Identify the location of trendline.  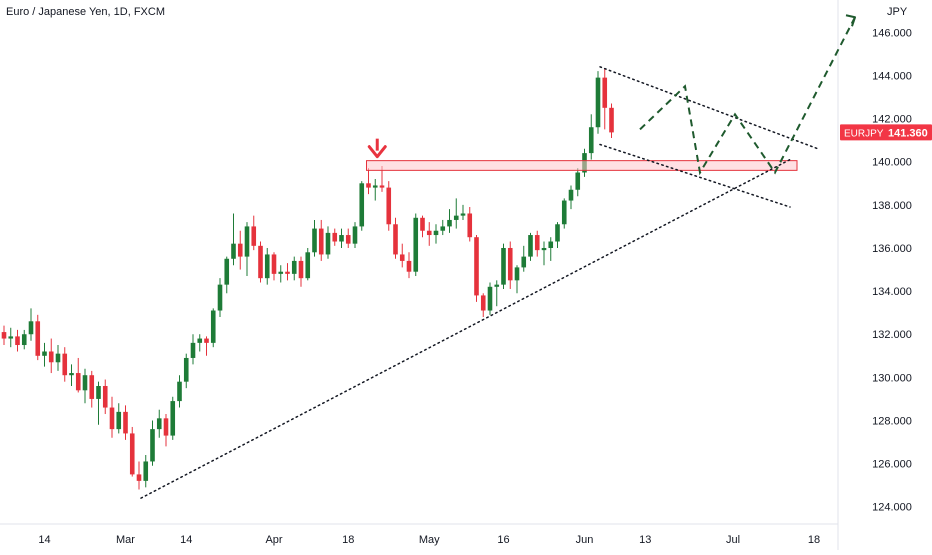
(695, 175).